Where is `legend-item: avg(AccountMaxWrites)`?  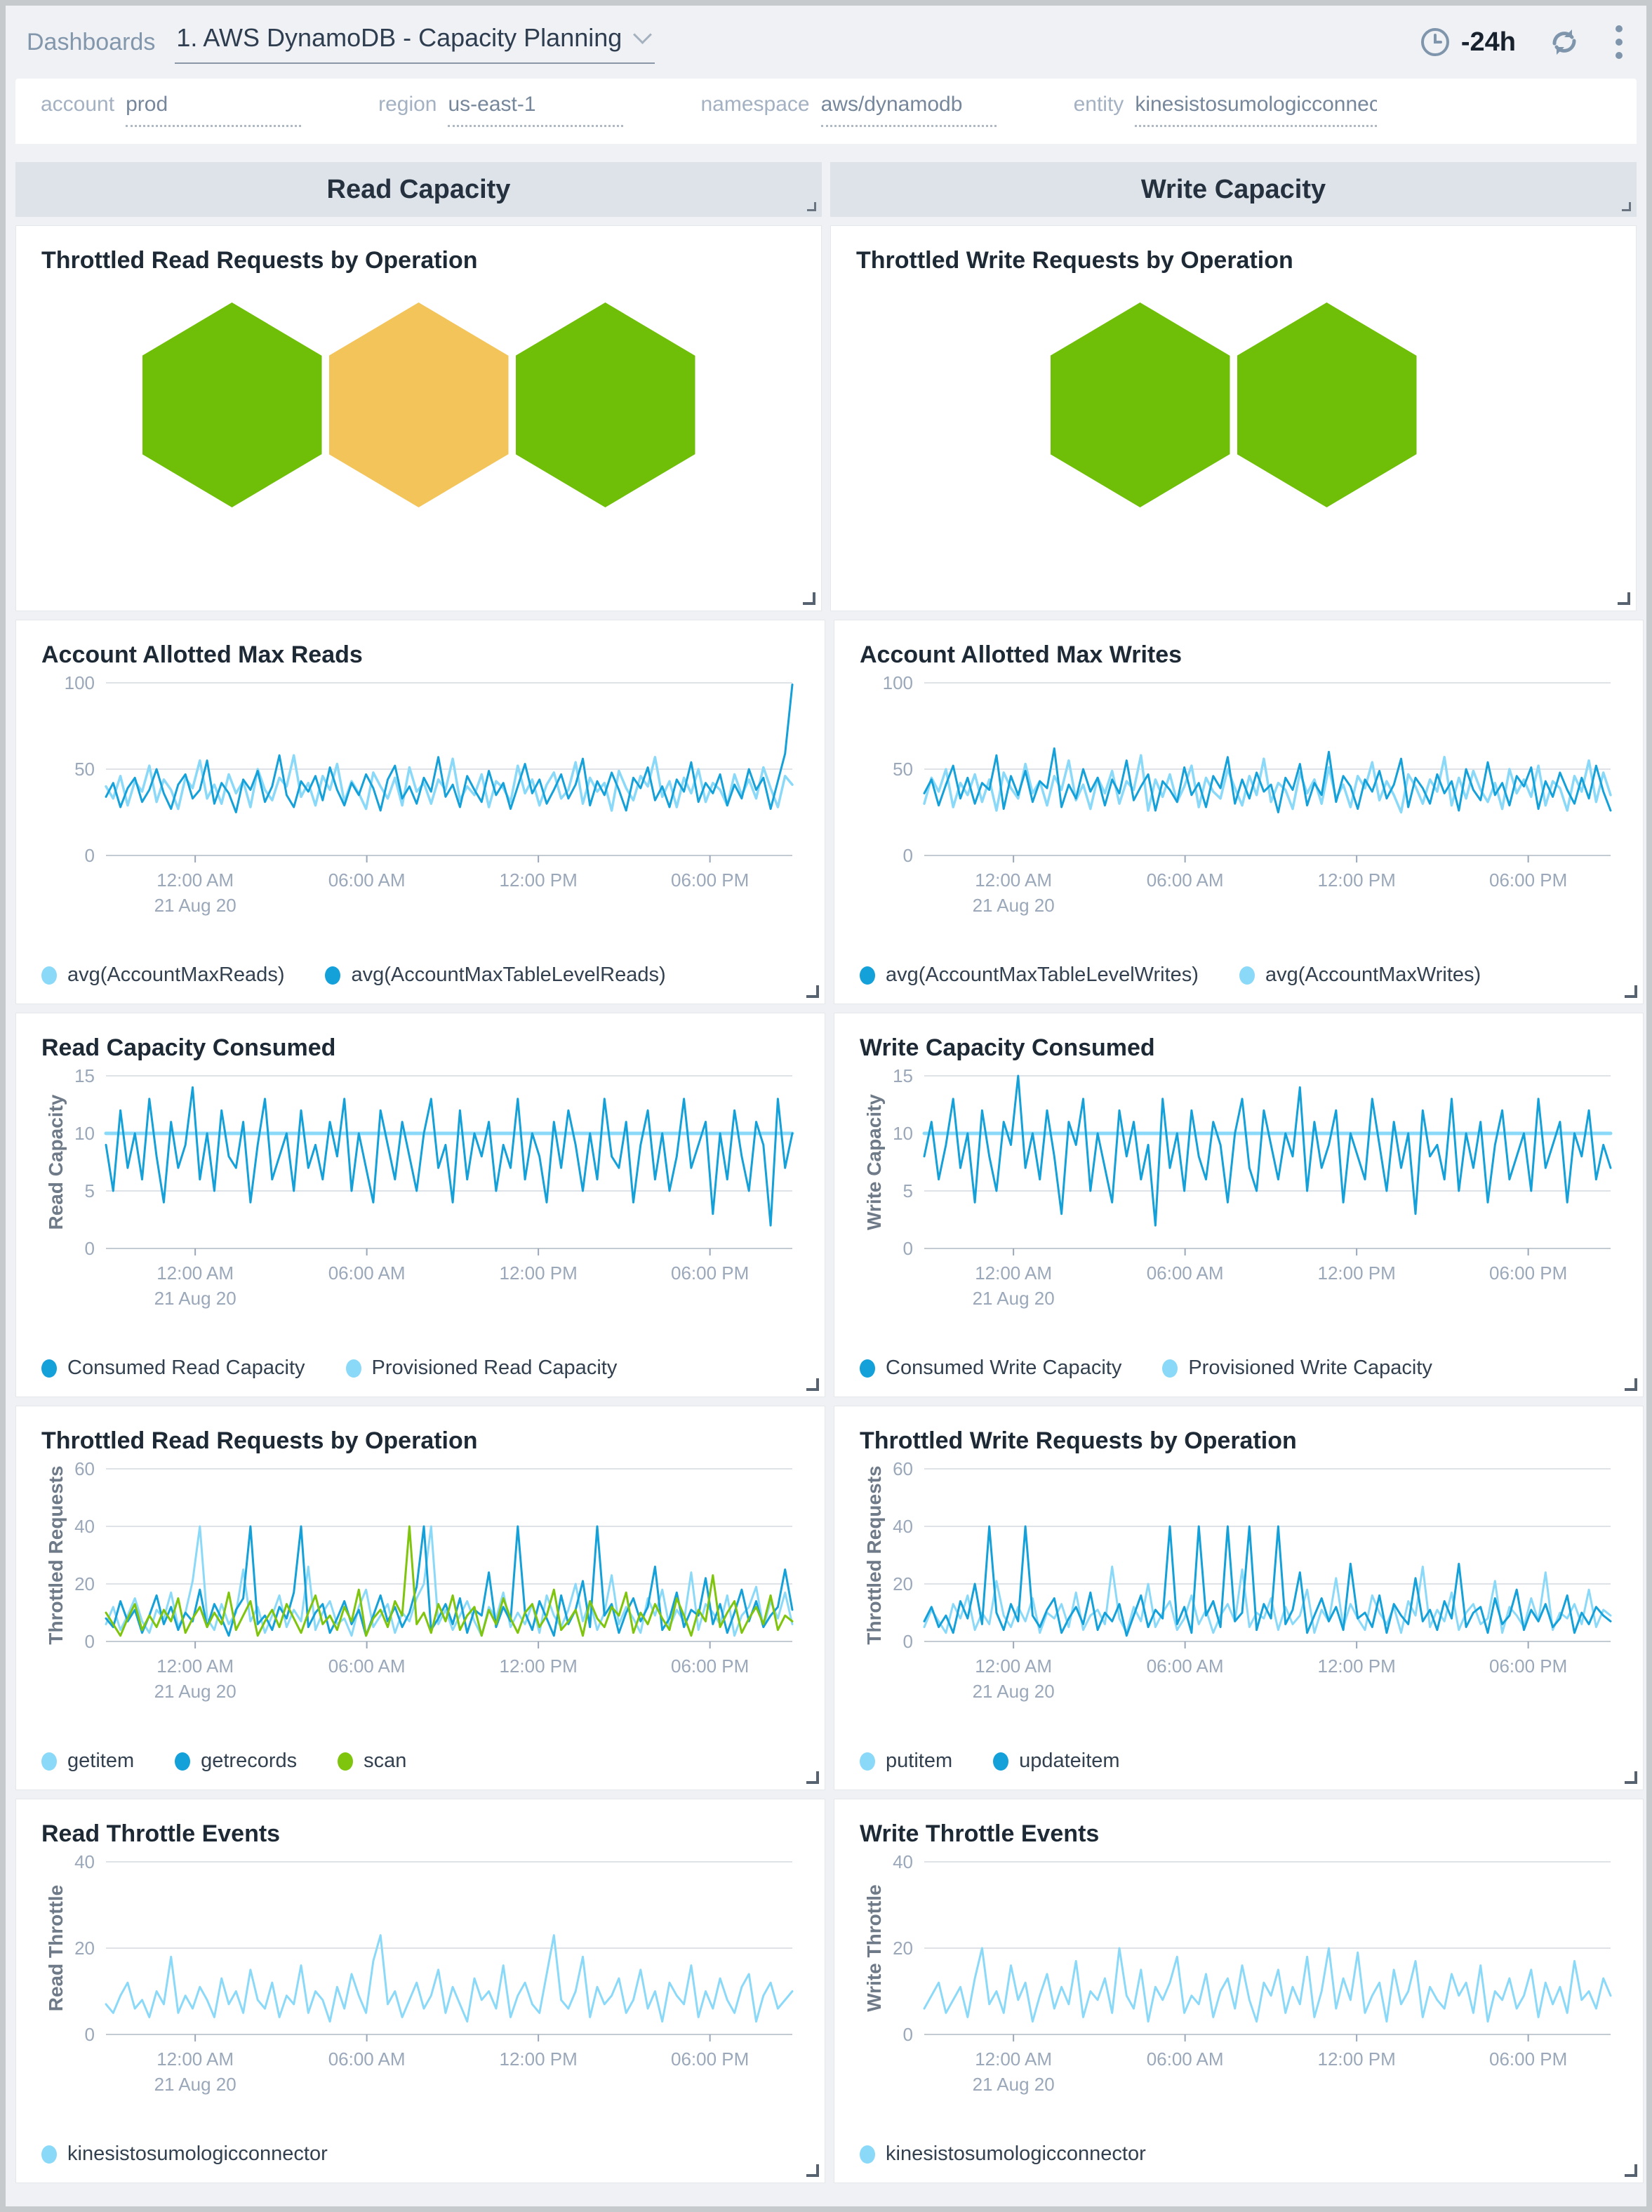
legend-item: avg(AccountMaxWrites) is located at coordinates (1360, 975).